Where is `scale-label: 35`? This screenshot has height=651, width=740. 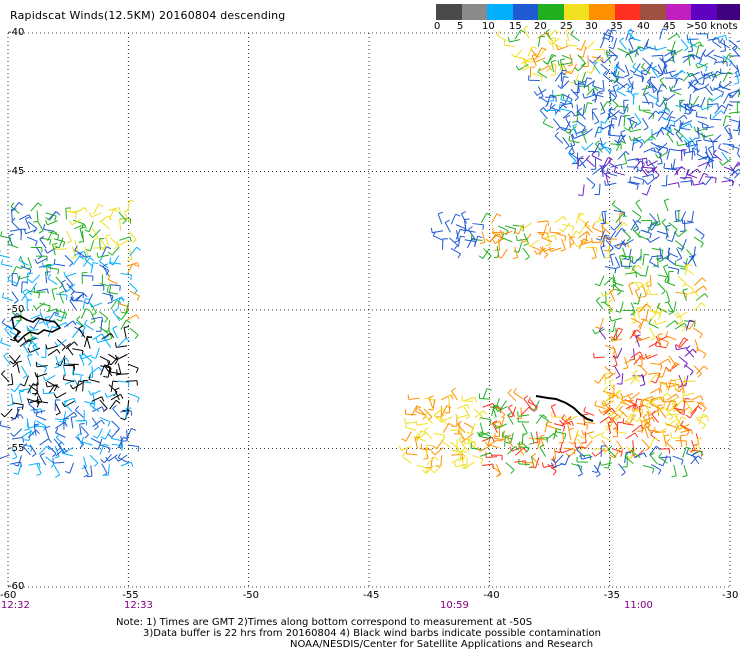 scale-label: 35 is located at coordinates (616, 26).